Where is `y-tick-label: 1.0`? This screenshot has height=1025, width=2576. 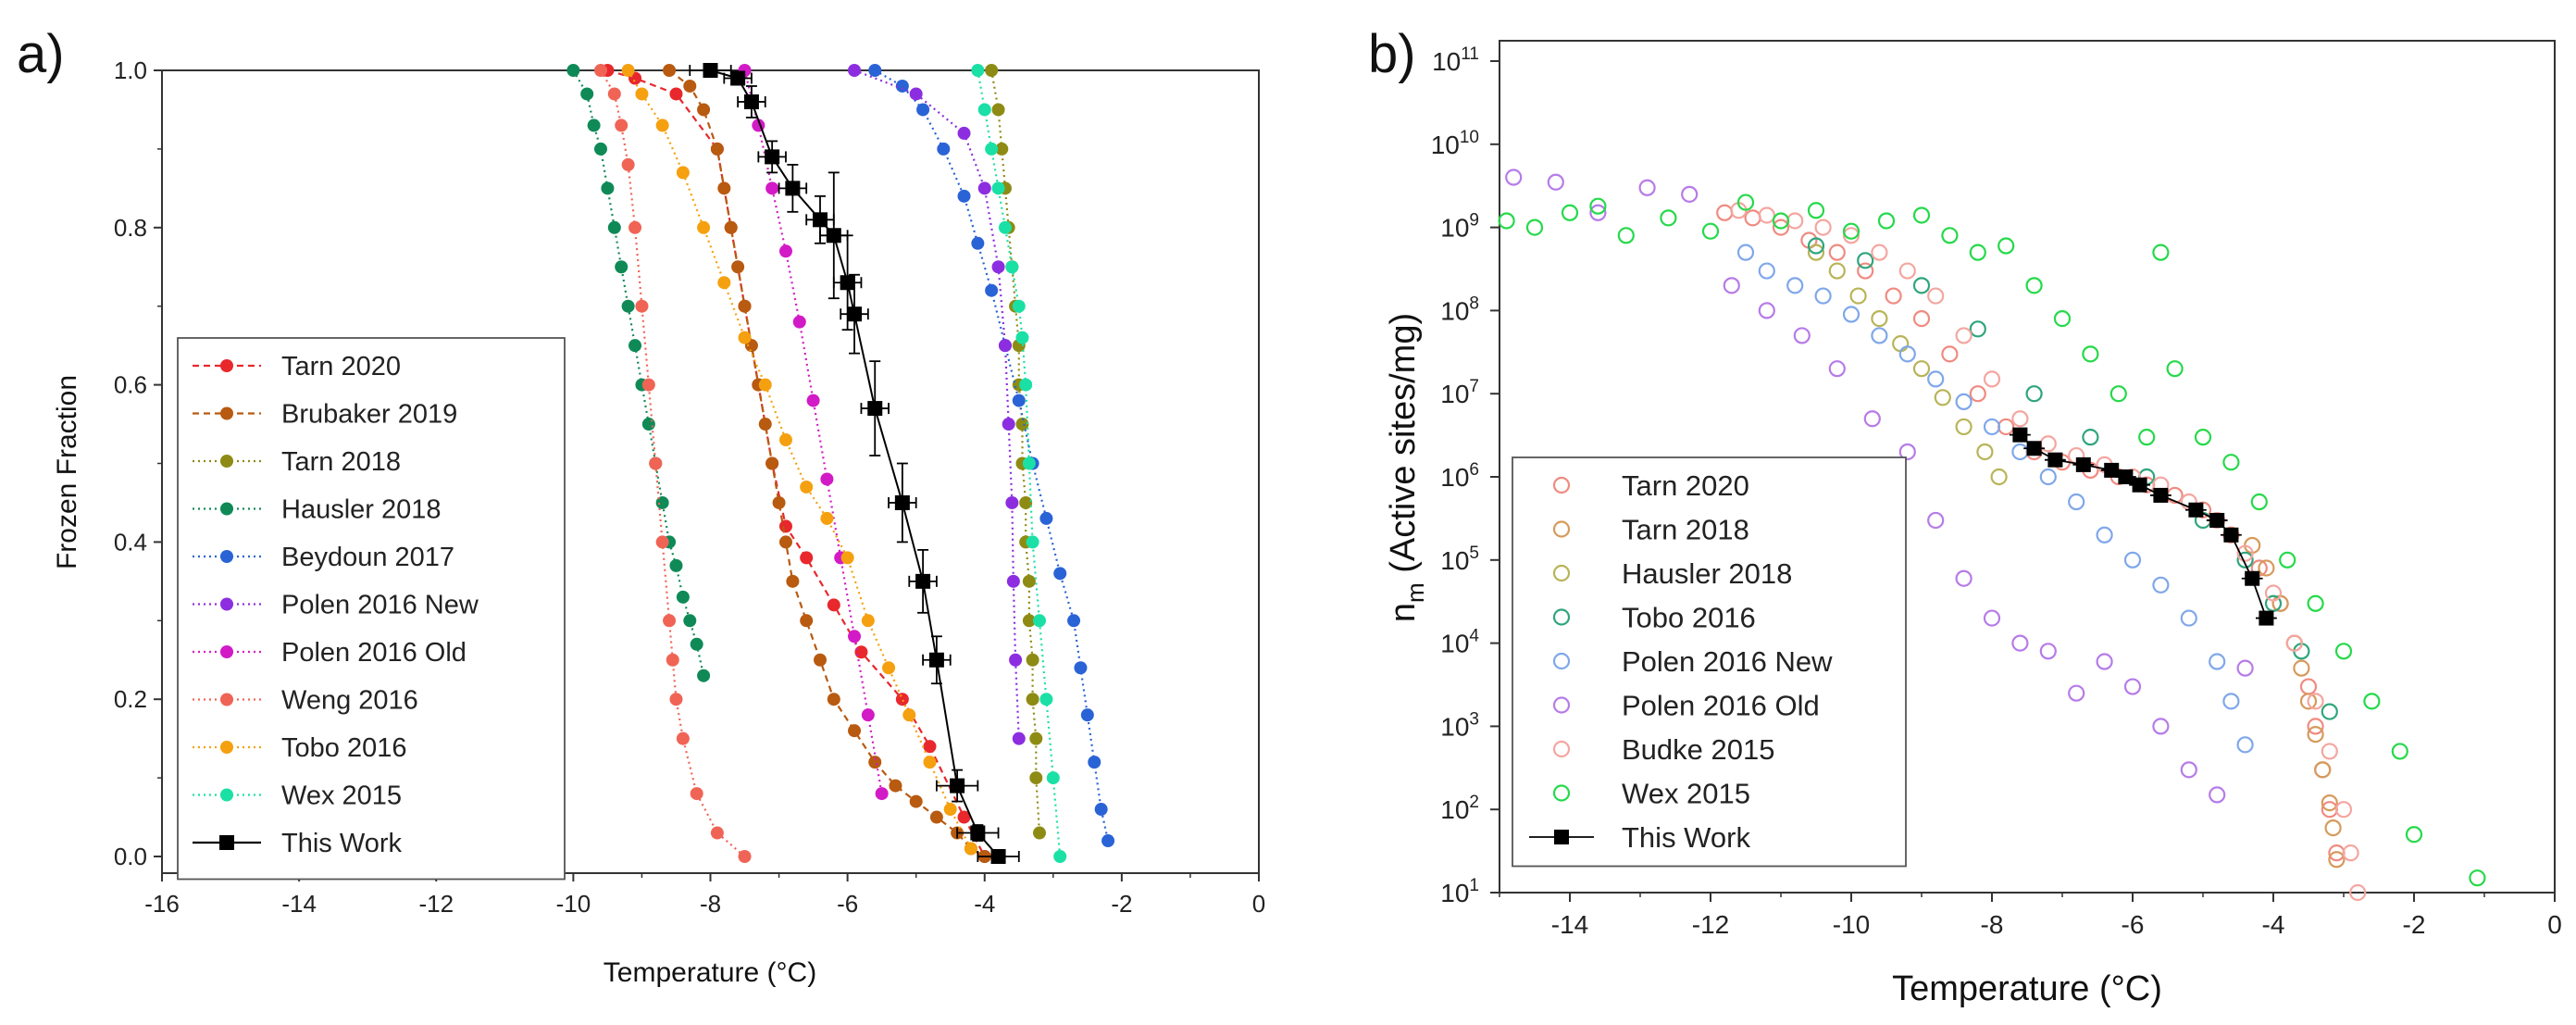 y-tick-label: 1.0 is located at coordinates (130, 70).